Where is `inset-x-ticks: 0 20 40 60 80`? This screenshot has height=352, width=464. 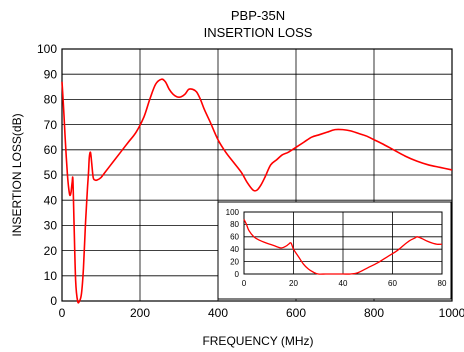 inset-x-ticks: 0 20 40 60 80 is located at coordinates (344, 283).